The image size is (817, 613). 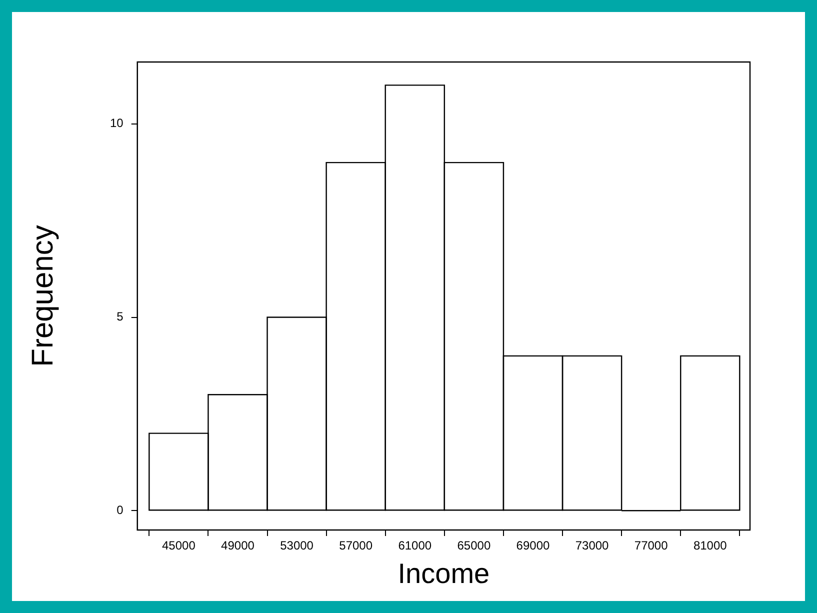 I want to click on x-tick-label: 49000, so click(x=238, y=545).